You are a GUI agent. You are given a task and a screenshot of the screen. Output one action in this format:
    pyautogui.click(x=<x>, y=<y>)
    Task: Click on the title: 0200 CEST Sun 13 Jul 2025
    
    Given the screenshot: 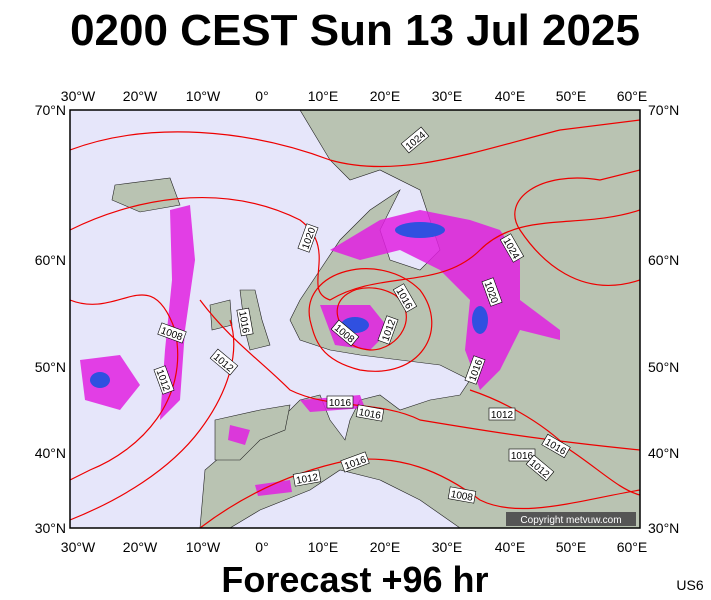 What is the action you would take?
    pyautogui.click(x=355, y=30)
    